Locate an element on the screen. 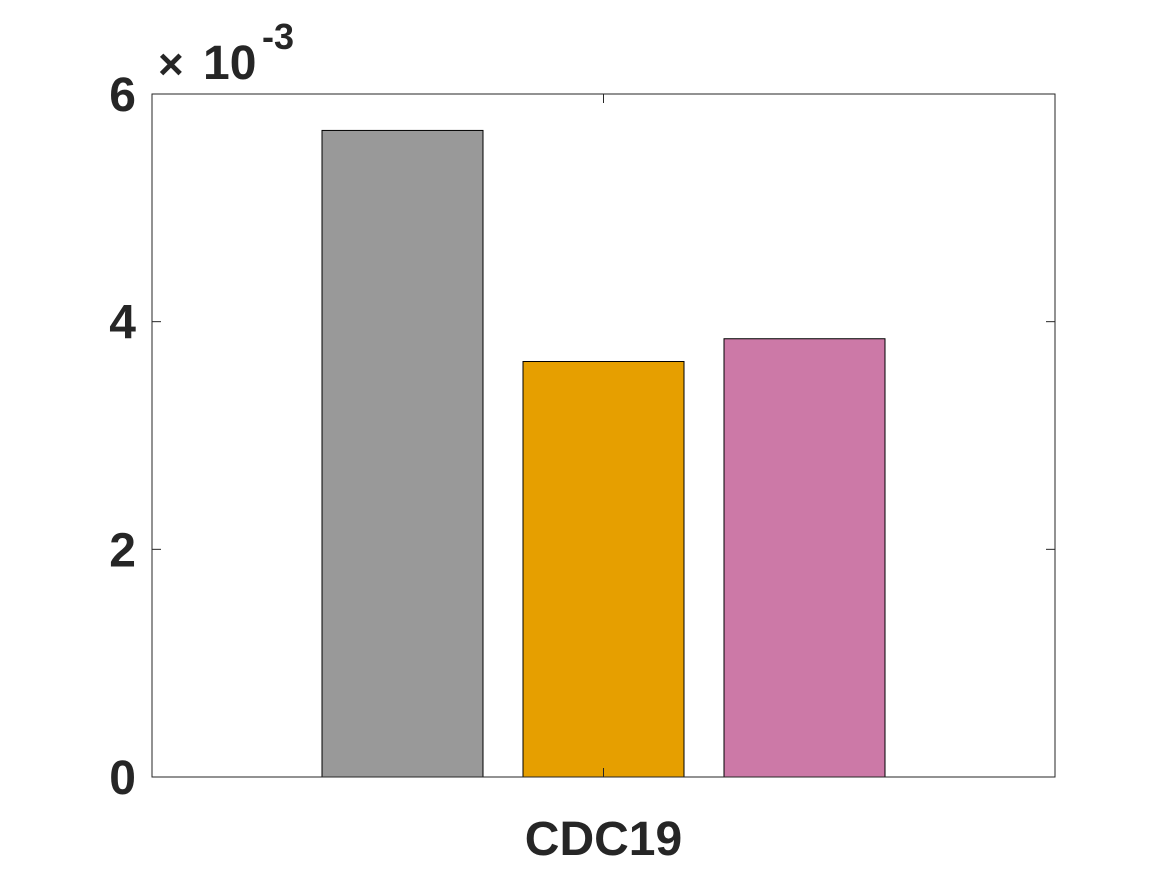 The width and height of the screenshot is (1167, 875). y-exponent-label: × 10 -3 is located at coordinates (226, 53).